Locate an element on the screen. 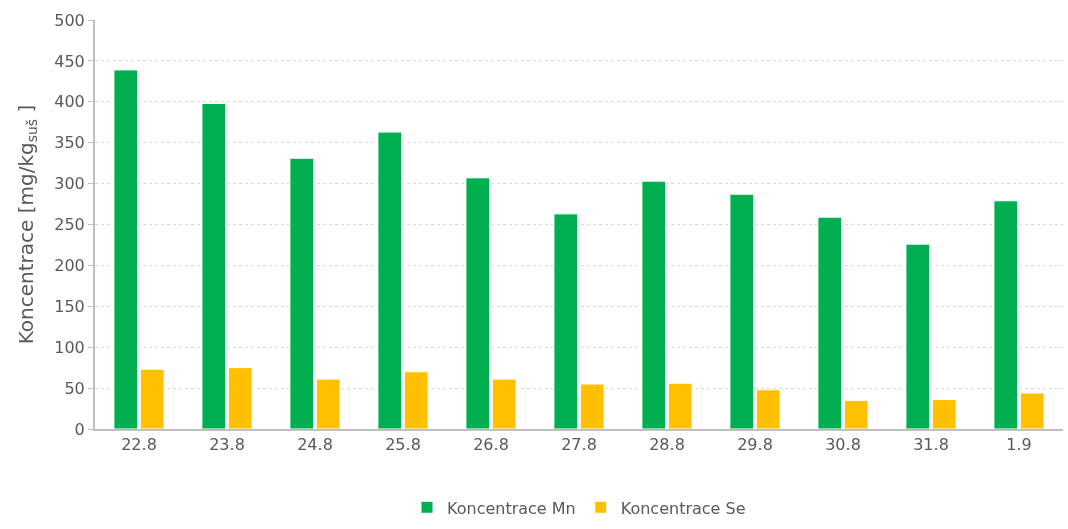  x-tick-label: 29.8 is located at coordinates (755, 445).